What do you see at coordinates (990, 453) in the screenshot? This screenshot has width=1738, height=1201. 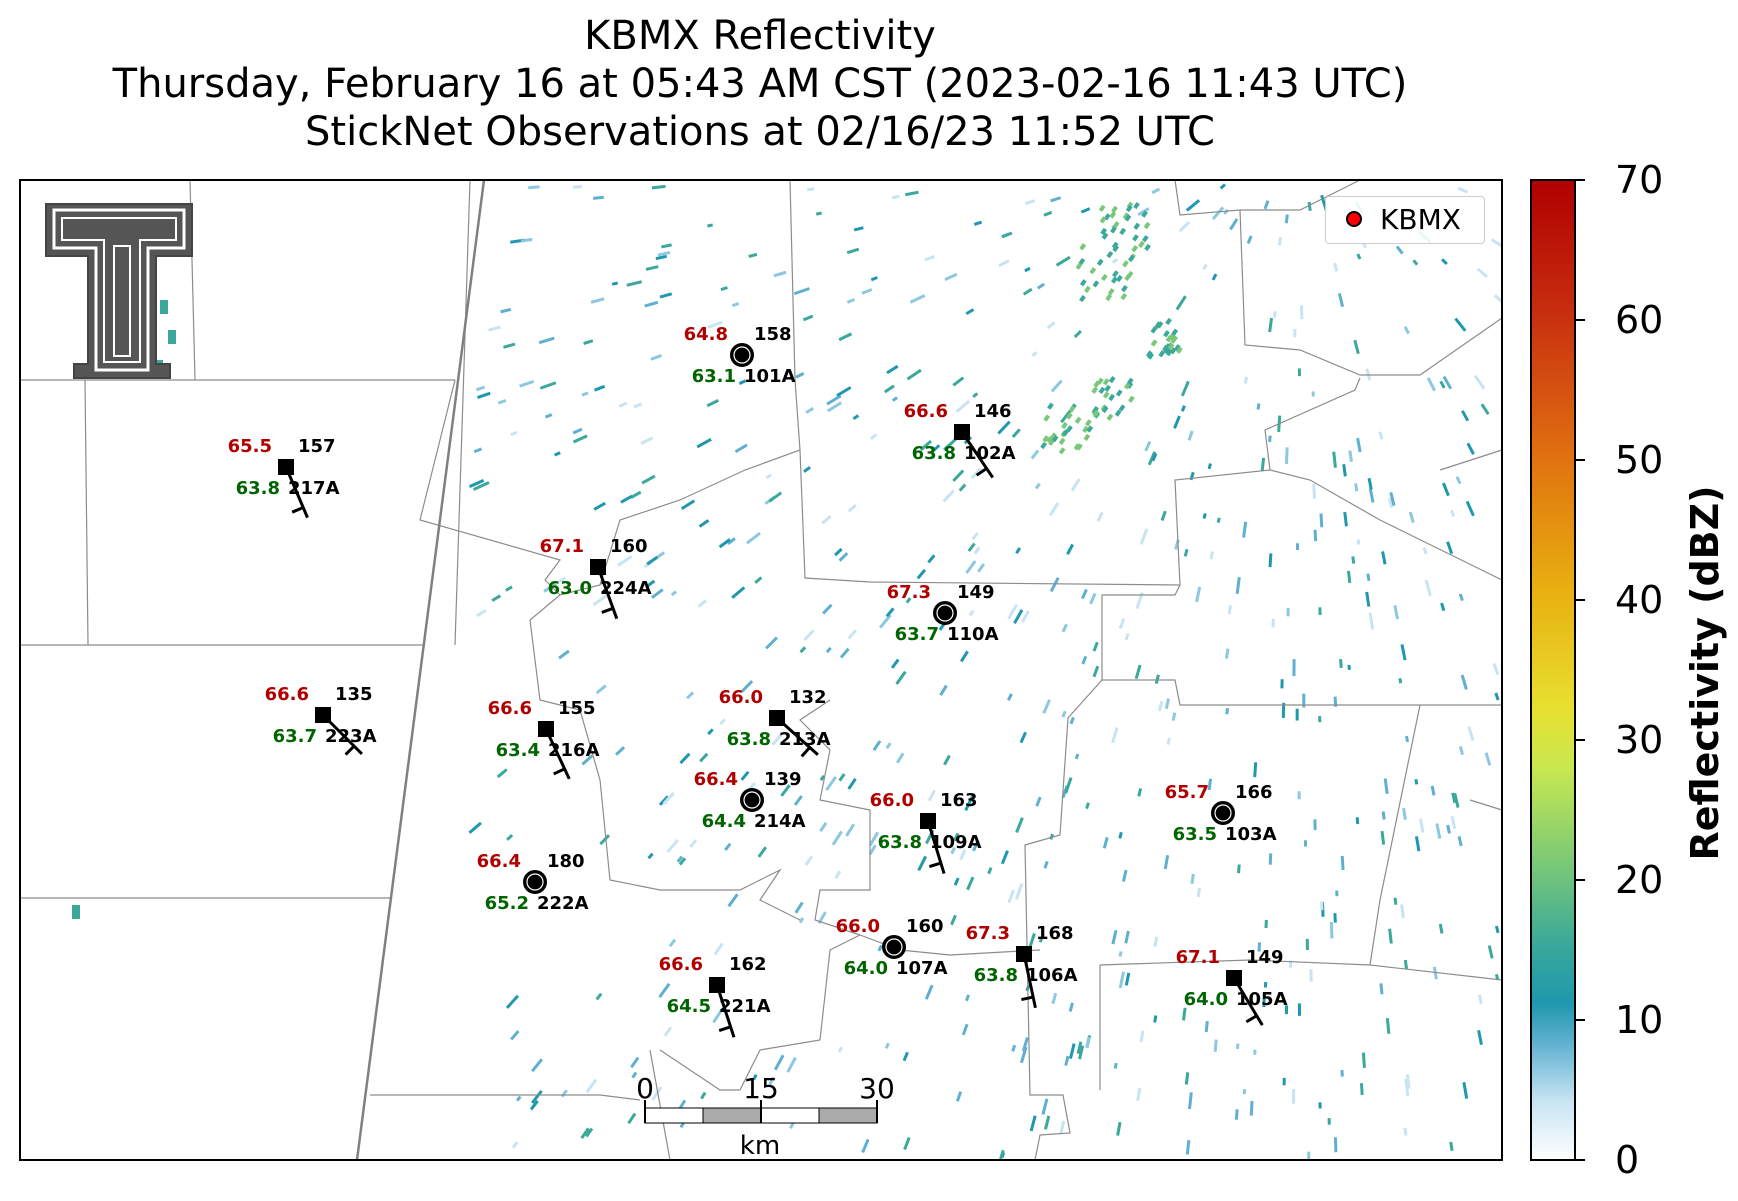 I see `station-id: 102A` at bounding box center [990, 453].